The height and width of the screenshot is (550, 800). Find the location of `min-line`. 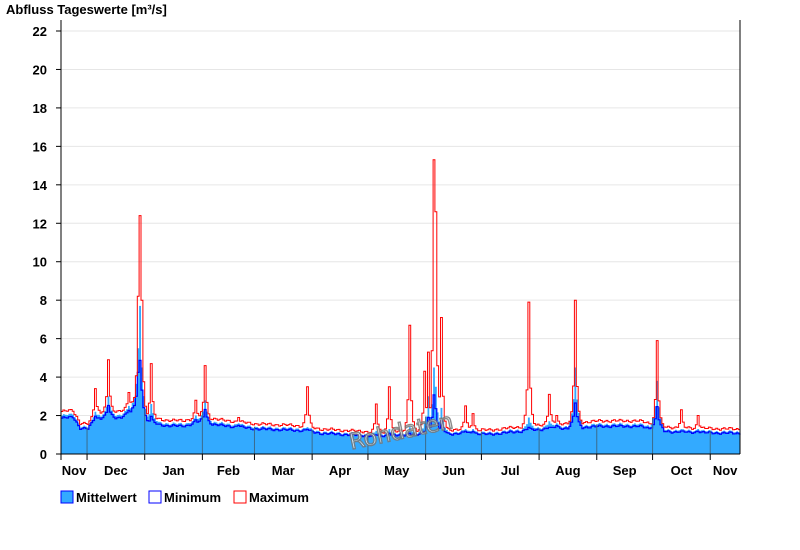

min-line is located at coordinates (401, 398).